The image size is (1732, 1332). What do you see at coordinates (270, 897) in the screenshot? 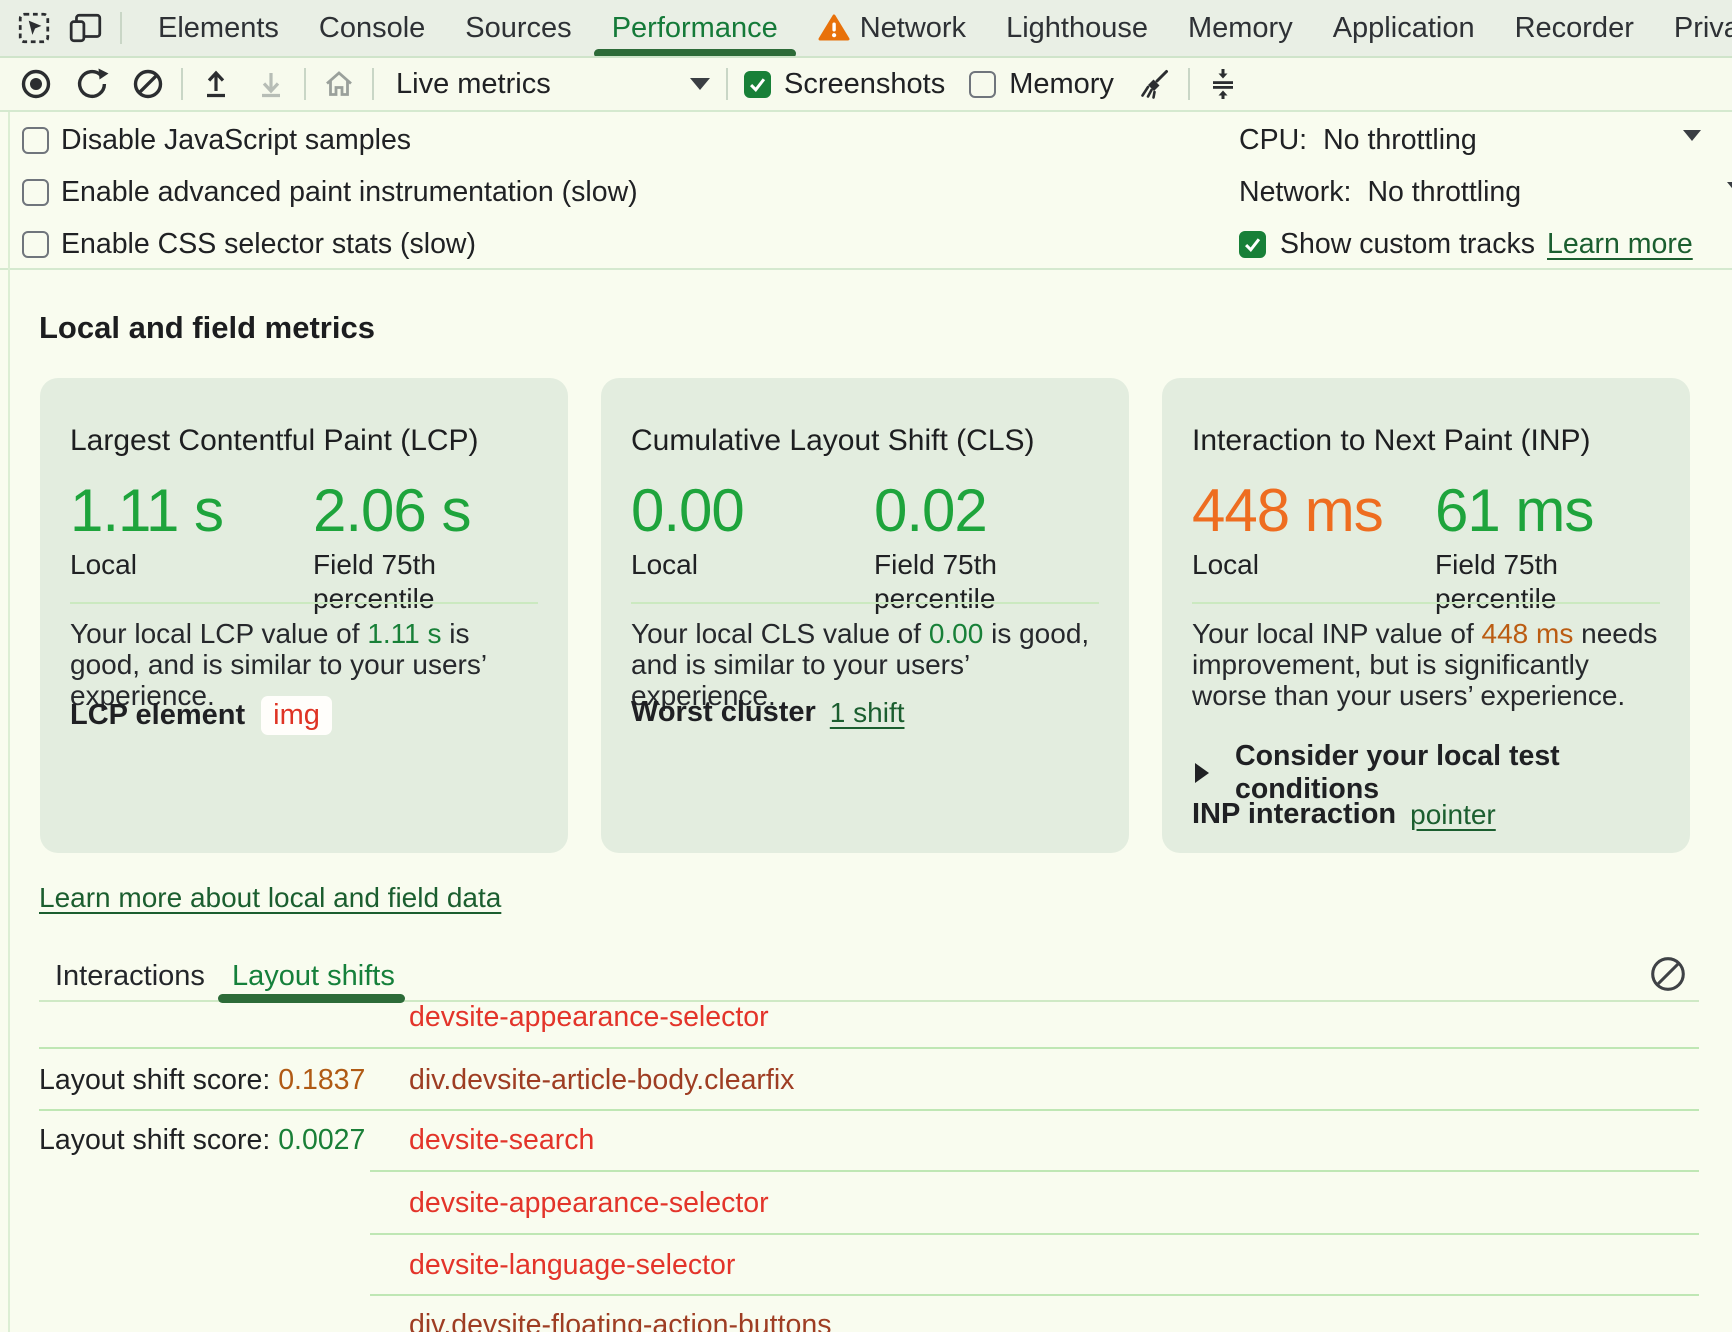
I see `local-field-data-learn-more-link: Learn more about local and field data` at bounding box center [270, 897].